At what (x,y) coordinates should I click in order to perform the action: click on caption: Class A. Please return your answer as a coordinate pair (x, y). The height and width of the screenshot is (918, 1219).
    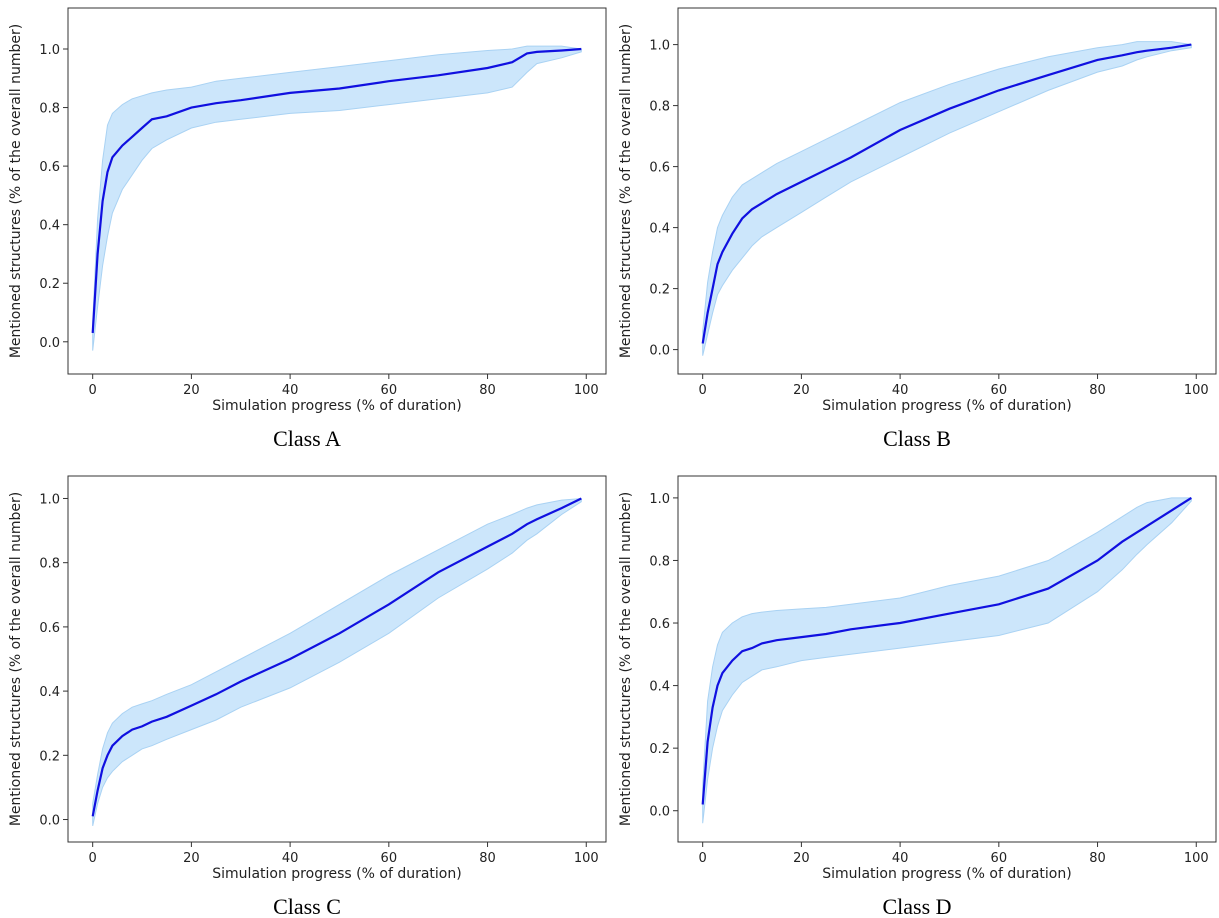
    Looking at the image, I should click on (307, 438).